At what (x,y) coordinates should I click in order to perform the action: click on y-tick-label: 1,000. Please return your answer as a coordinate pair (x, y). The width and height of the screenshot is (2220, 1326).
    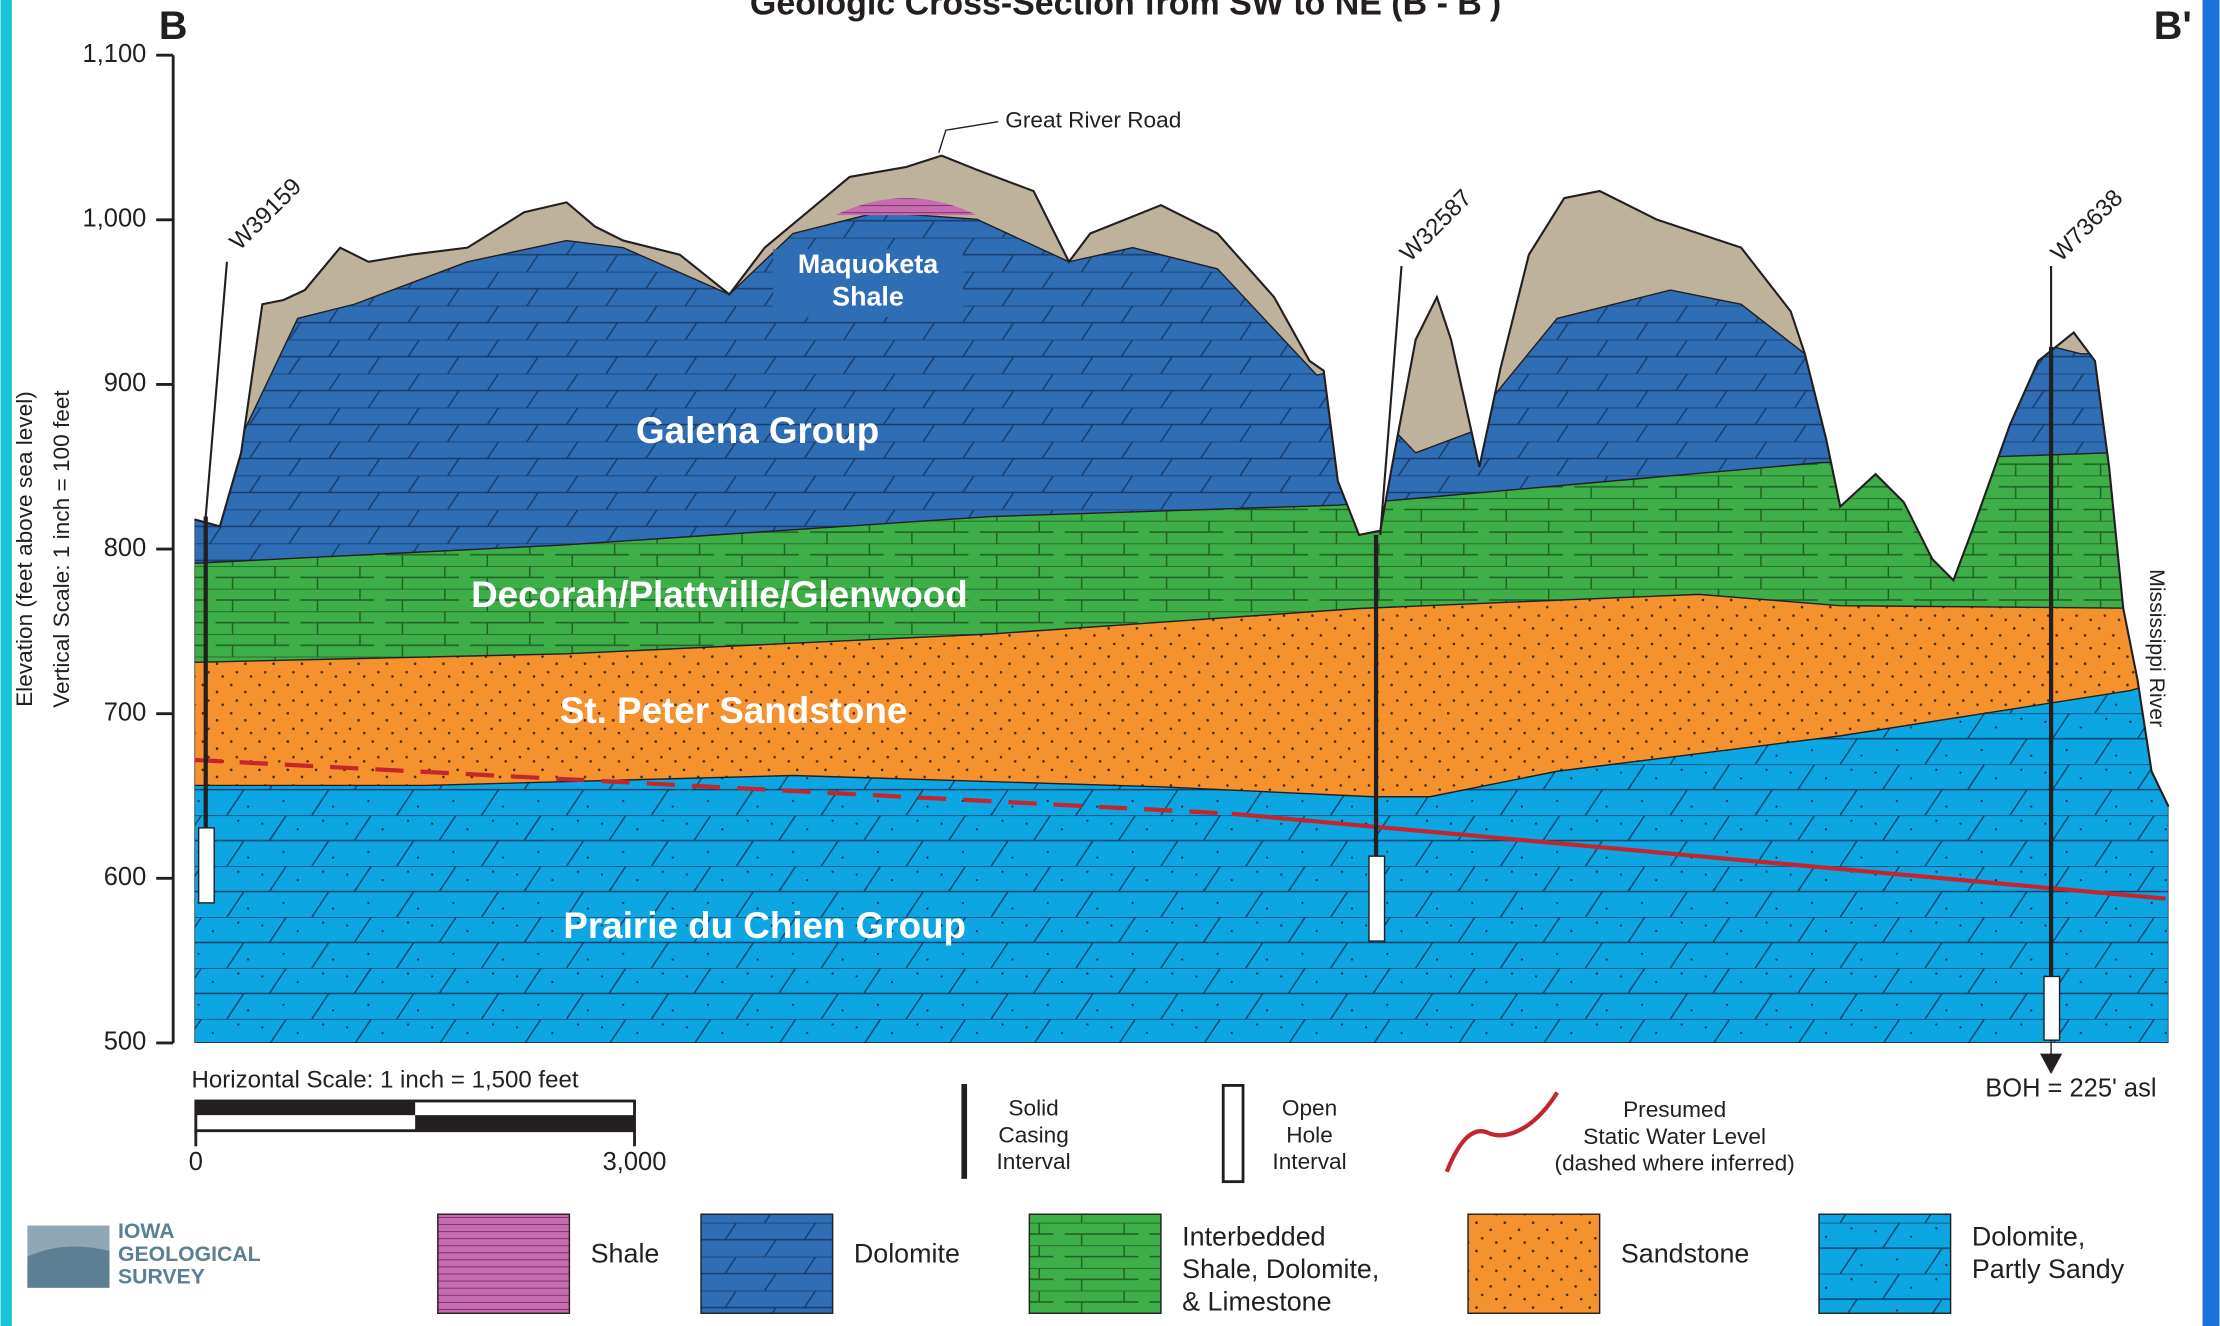
    Looking at the image, I should click on (115, 219).